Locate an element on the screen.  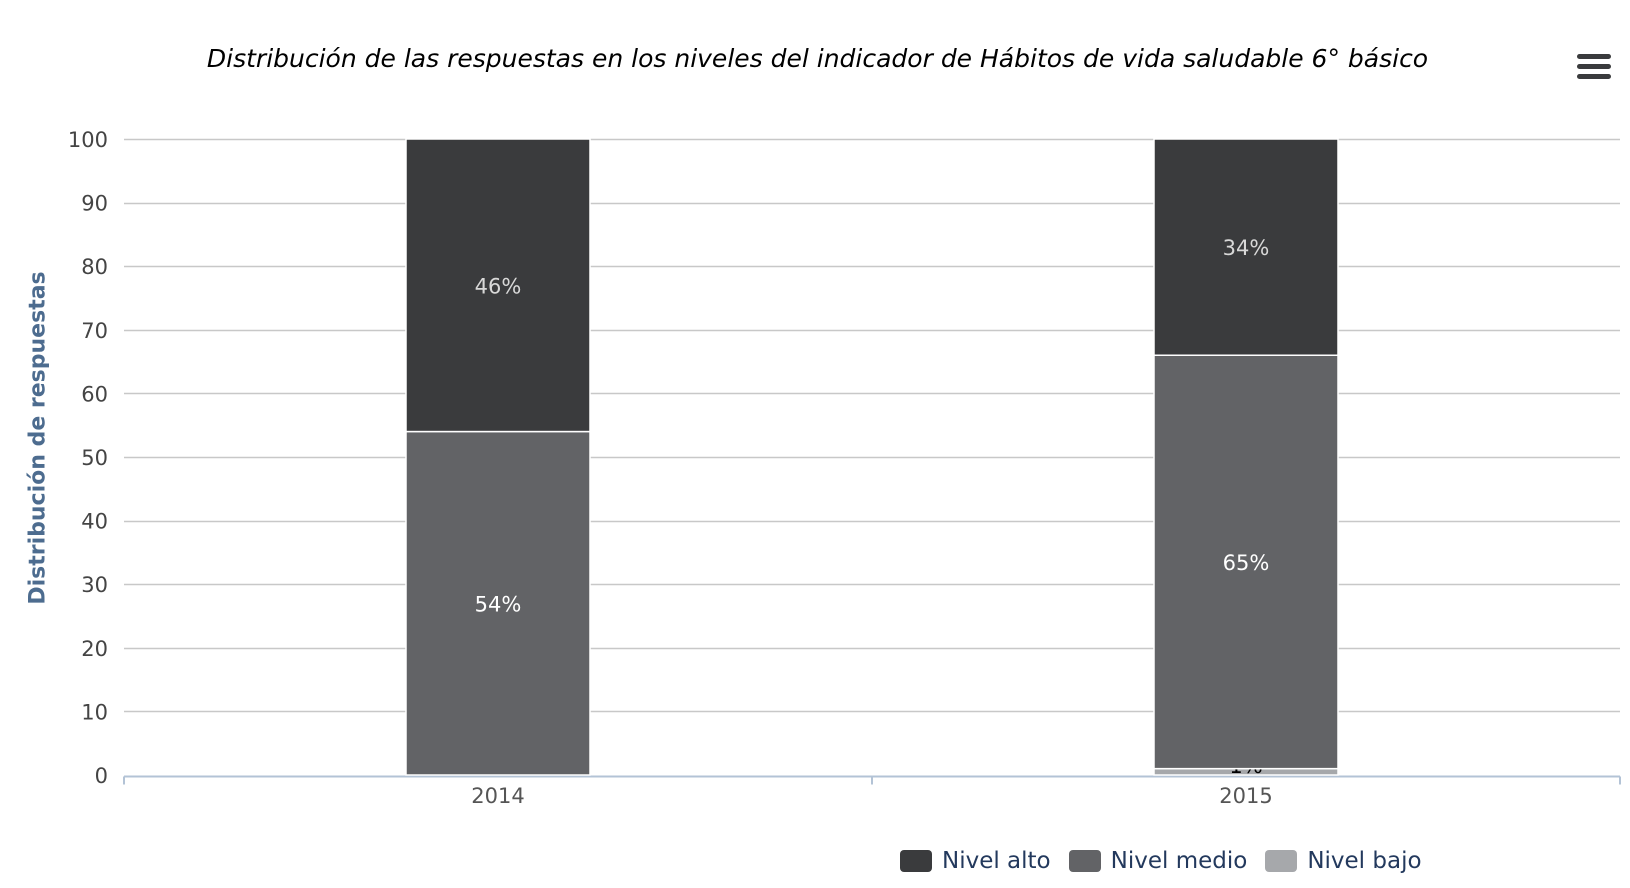
legend-label: Nivel alto is located at coordinates (996, 861).